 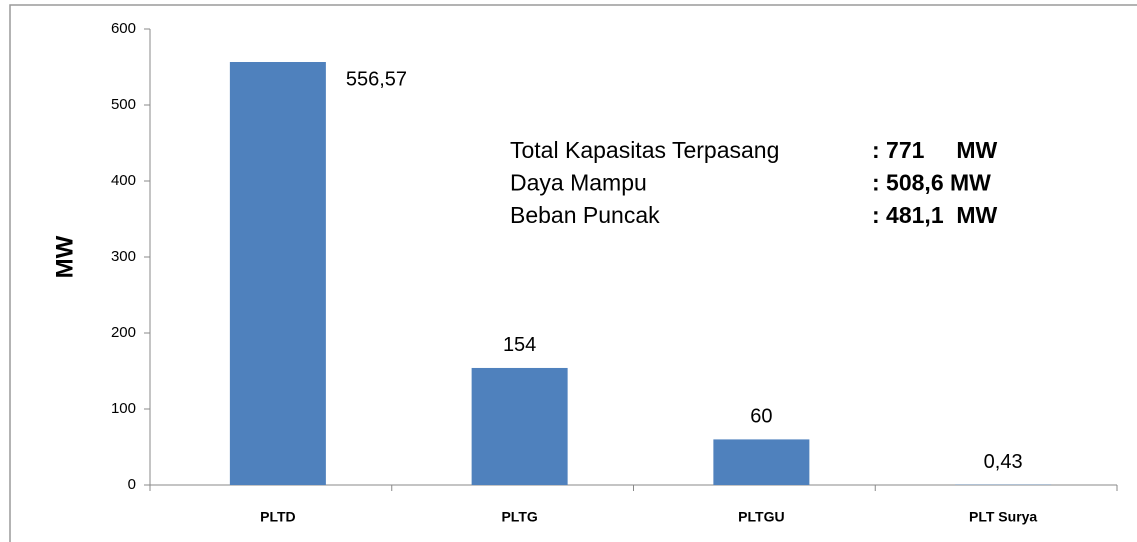 I want to click on value-label: 0,43, so click(x=1003, y=462).